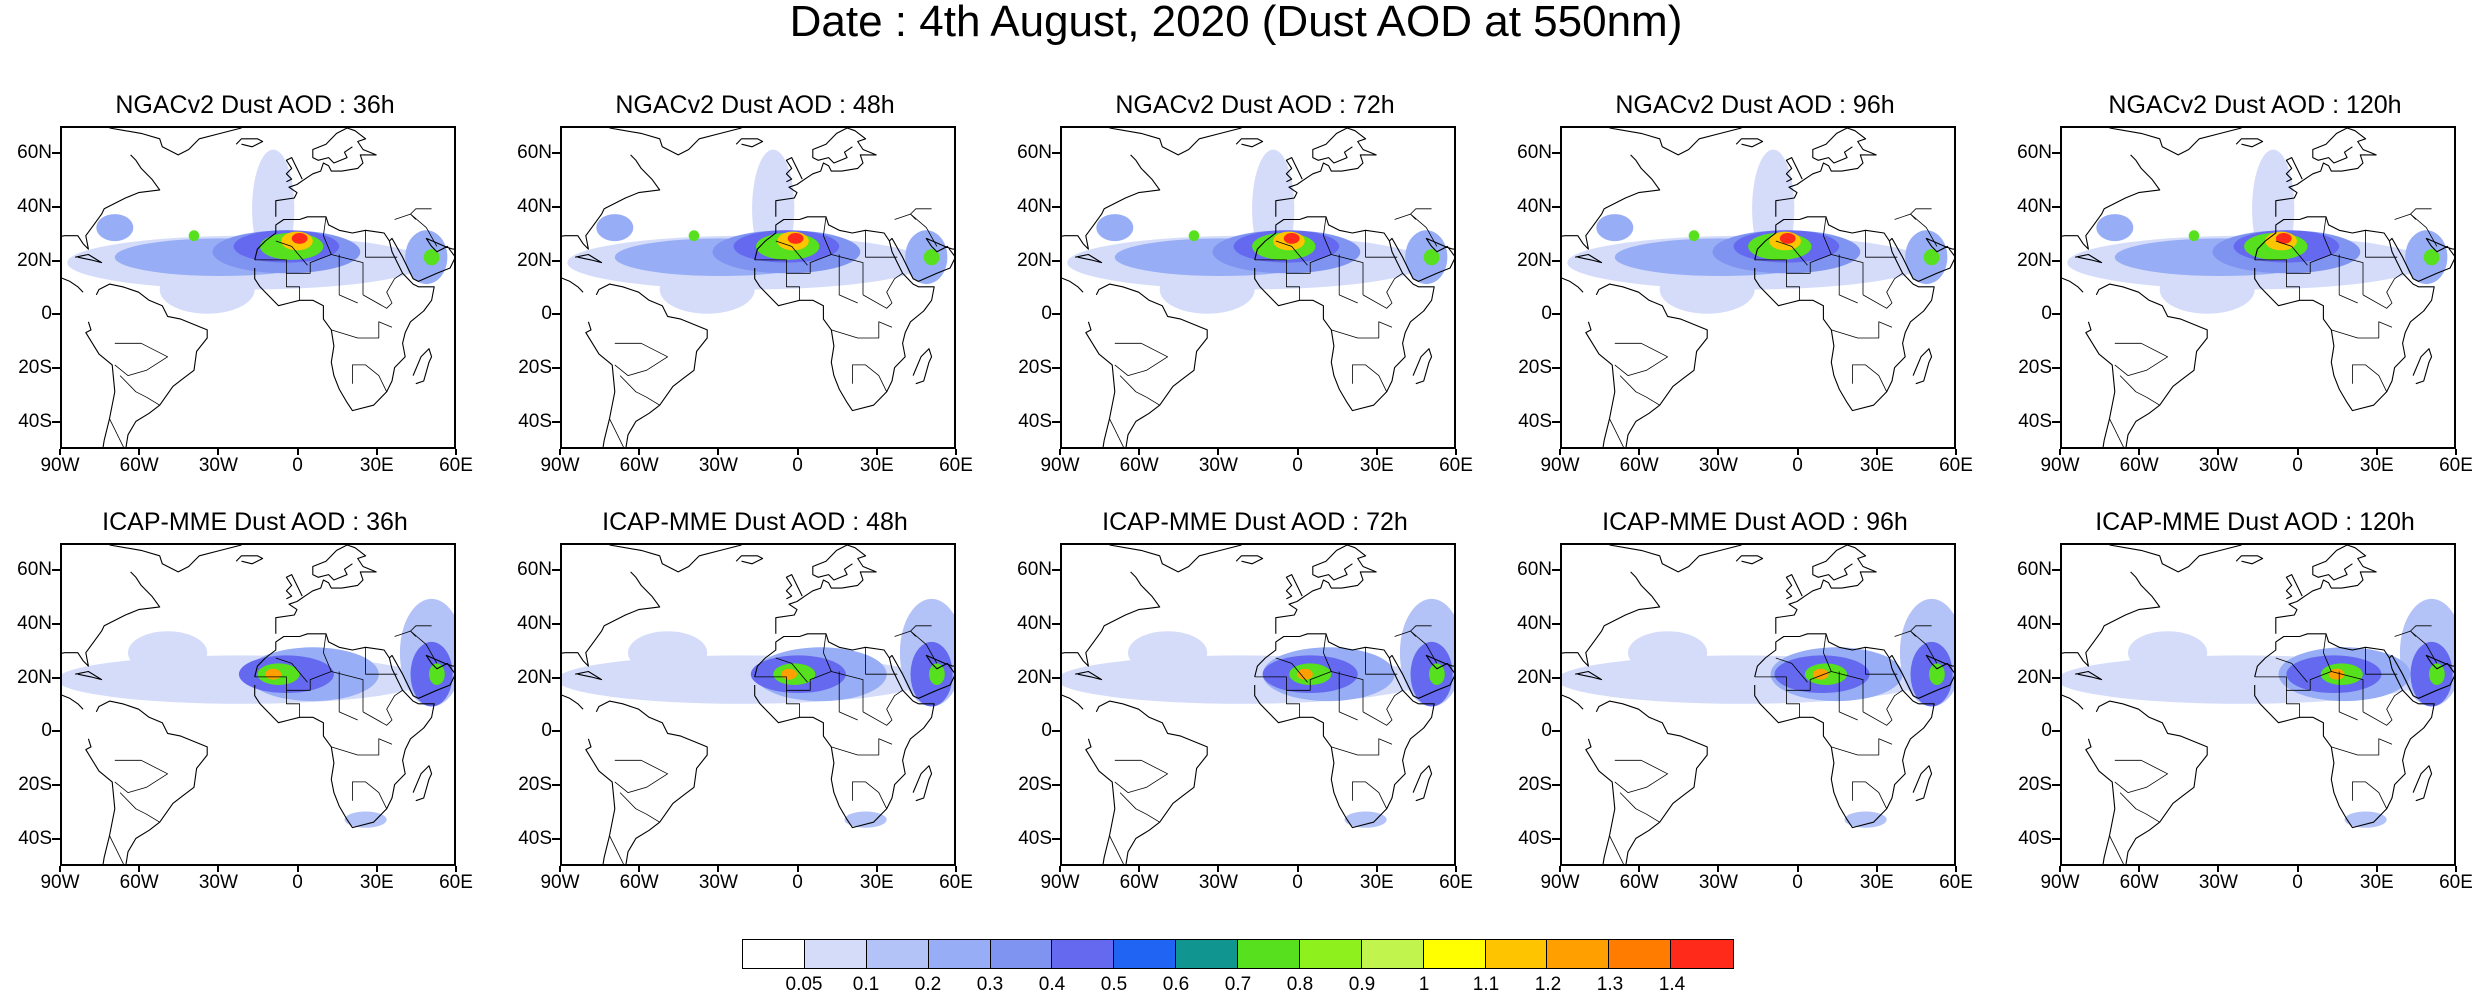 The height and width of the screenshot is (995, 2472). What do you see at coordinates (1052, 984) in the screenshot?
I see `colorbar-label: 0.4` at bounding box center [1052, 984].